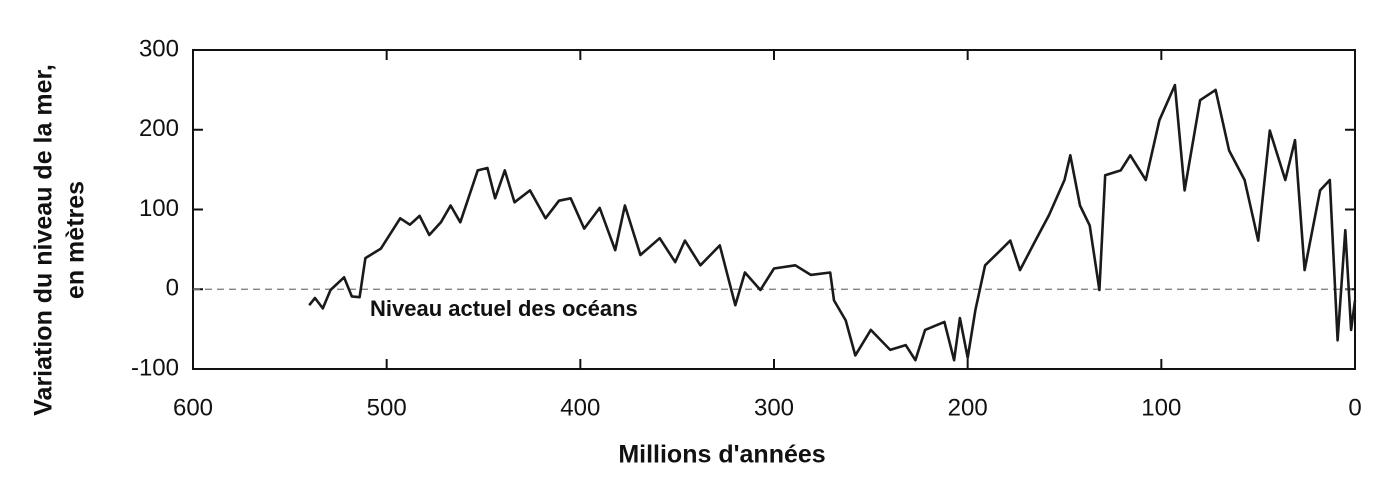 Image resolution: width=1388 pixels, height=494 pixels. I want to click on annotation: Niveau actuel des océans, so click(504, 308).